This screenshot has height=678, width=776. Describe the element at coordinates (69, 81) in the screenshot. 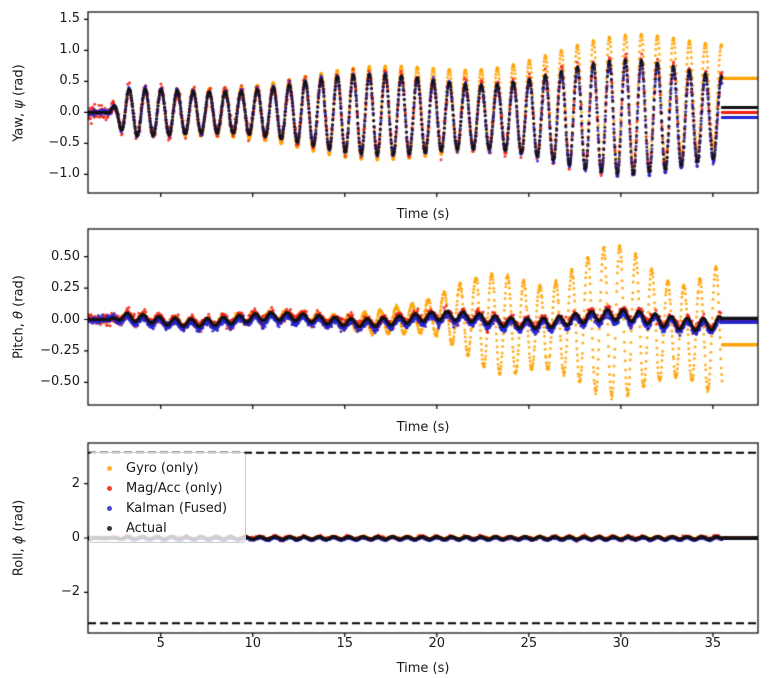

I see `y-tick-label: 0.5` at that location.